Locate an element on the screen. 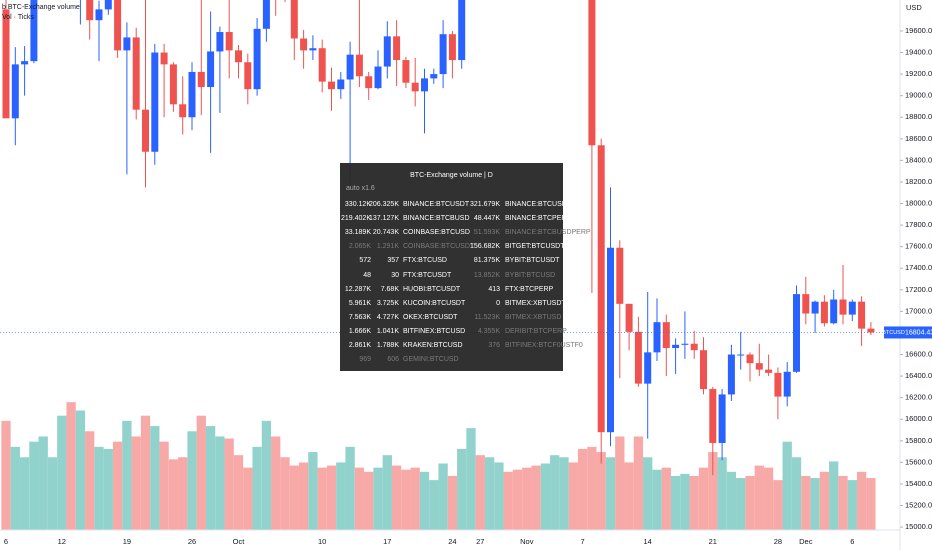 This screenshot has width=932, height=550. x-tick-label: 27 is located at coordinates (480, 541).